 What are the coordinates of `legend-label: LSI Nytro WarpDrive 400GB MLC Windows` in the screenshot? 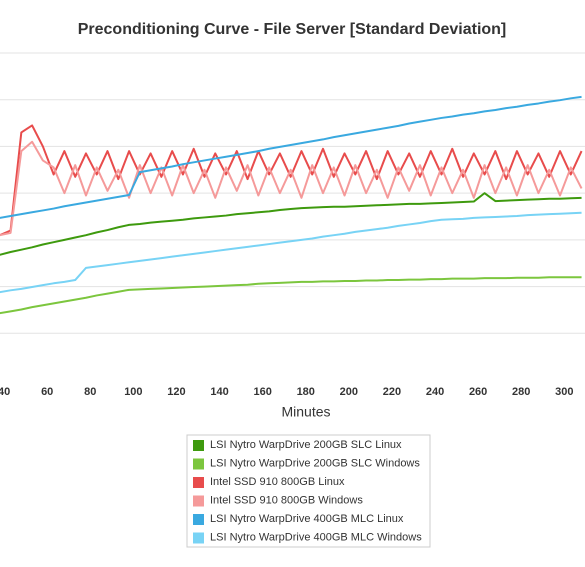 It's located at (316, 537).